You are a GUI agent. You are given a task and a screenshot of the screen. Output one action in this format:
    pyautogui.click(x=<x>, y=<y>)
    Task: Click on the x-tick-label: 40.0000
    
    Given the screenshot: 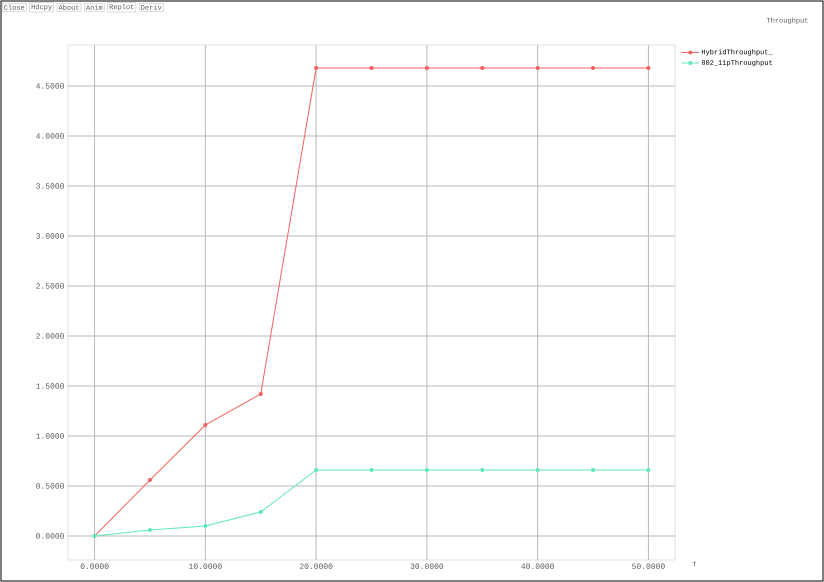 What is the action you would take?
    pyautogui.click(x=537, y=566)
    